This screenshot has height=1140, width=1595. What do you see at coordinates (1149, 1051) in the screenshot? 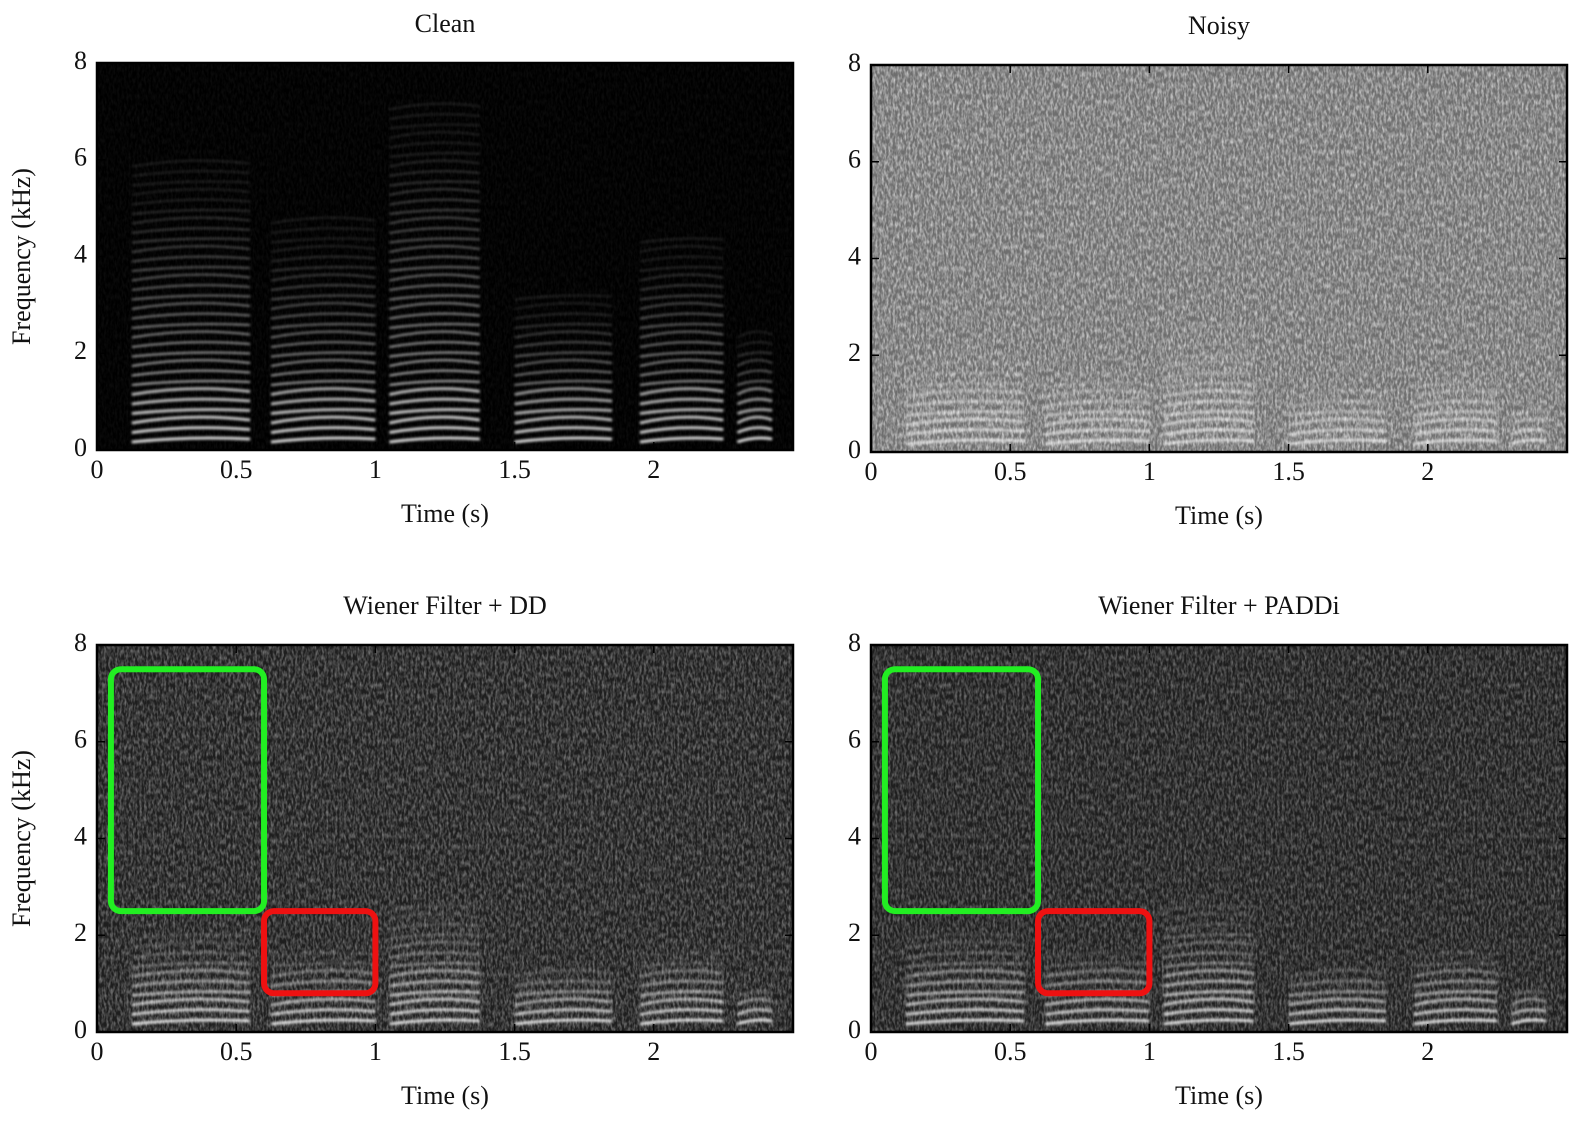
I see `x-tick-label: 1` at bounding box center [1149, 1051].